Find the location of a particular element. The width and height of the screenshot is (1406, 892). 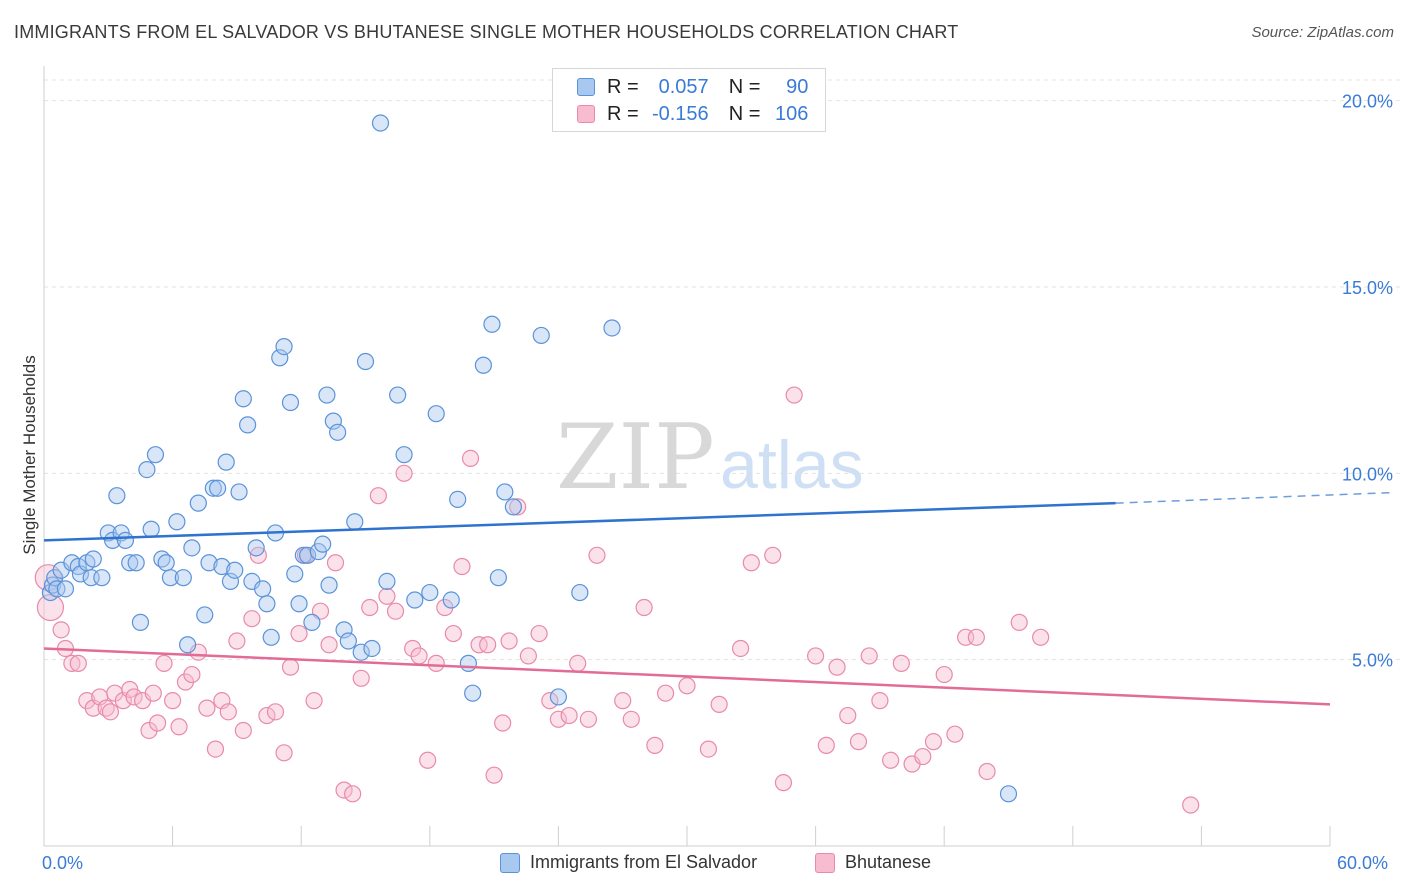

legend-item-bhutanese: Bhutanese is located at coordinates (873, 862).